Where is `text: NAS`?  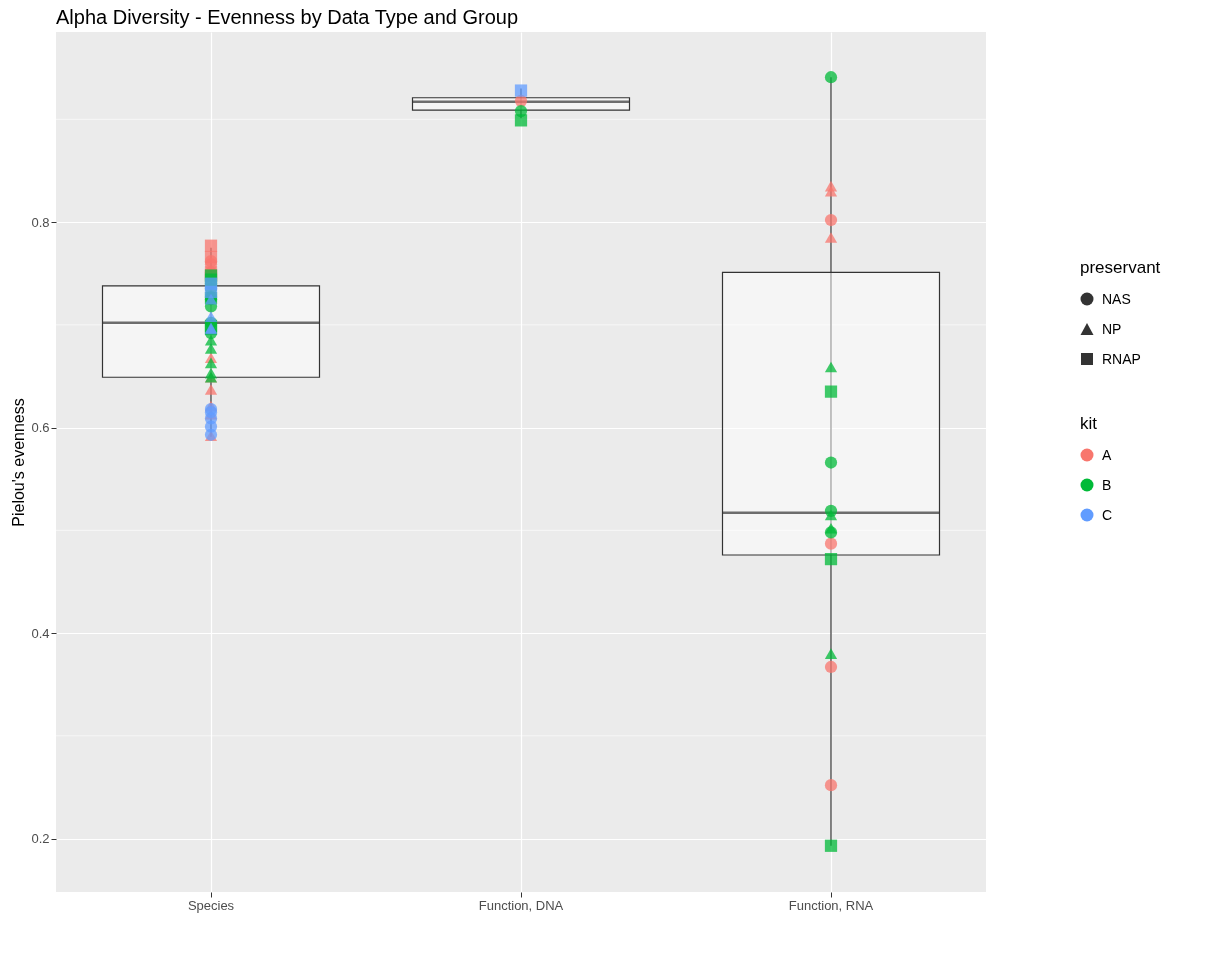 text: NAS is located at coordinates (1116, 299).